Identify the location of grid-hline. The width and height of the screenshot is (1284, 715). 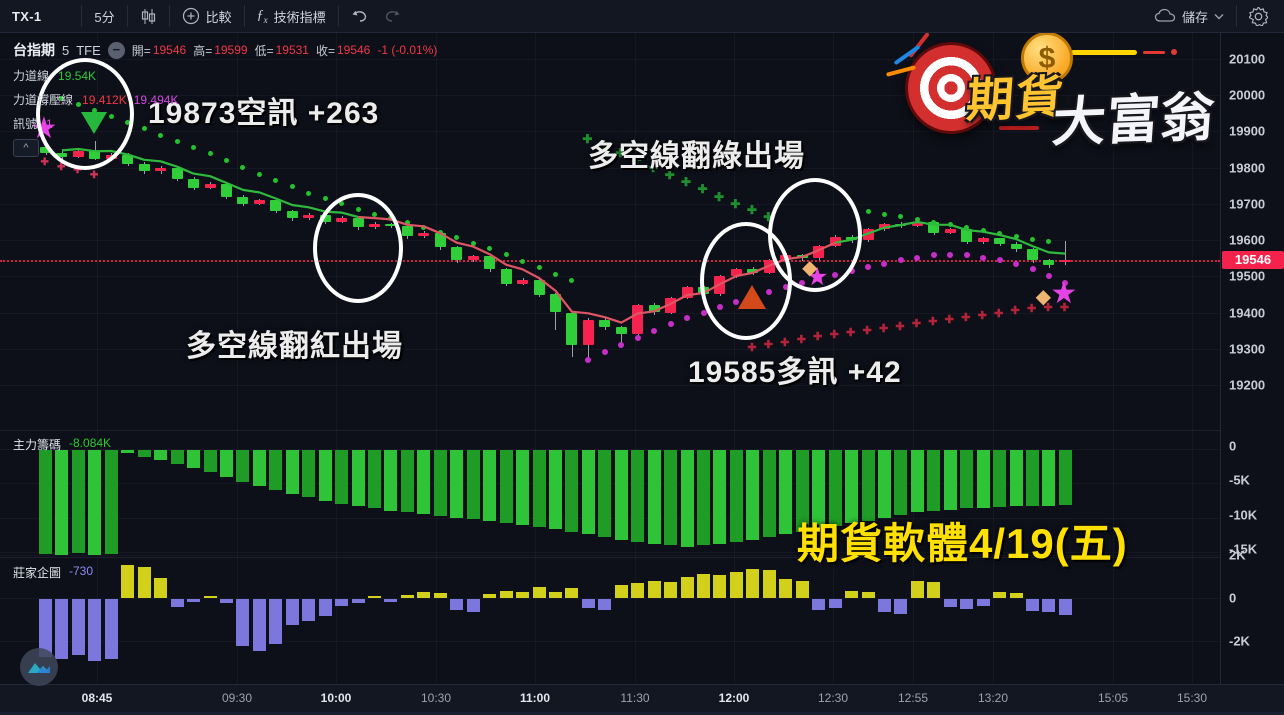
(610, 204).